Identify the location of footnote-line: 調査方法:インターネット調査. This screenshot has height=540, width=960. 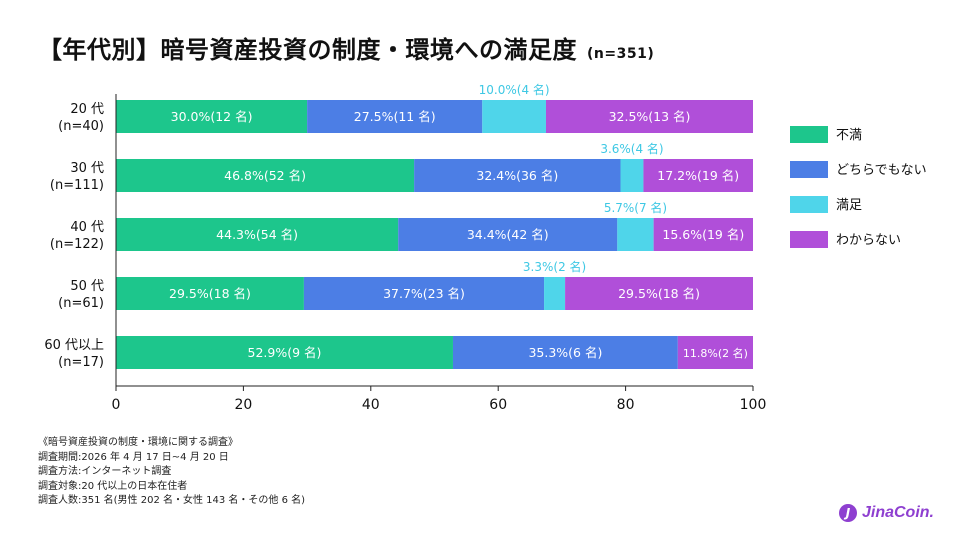
(105, 472).